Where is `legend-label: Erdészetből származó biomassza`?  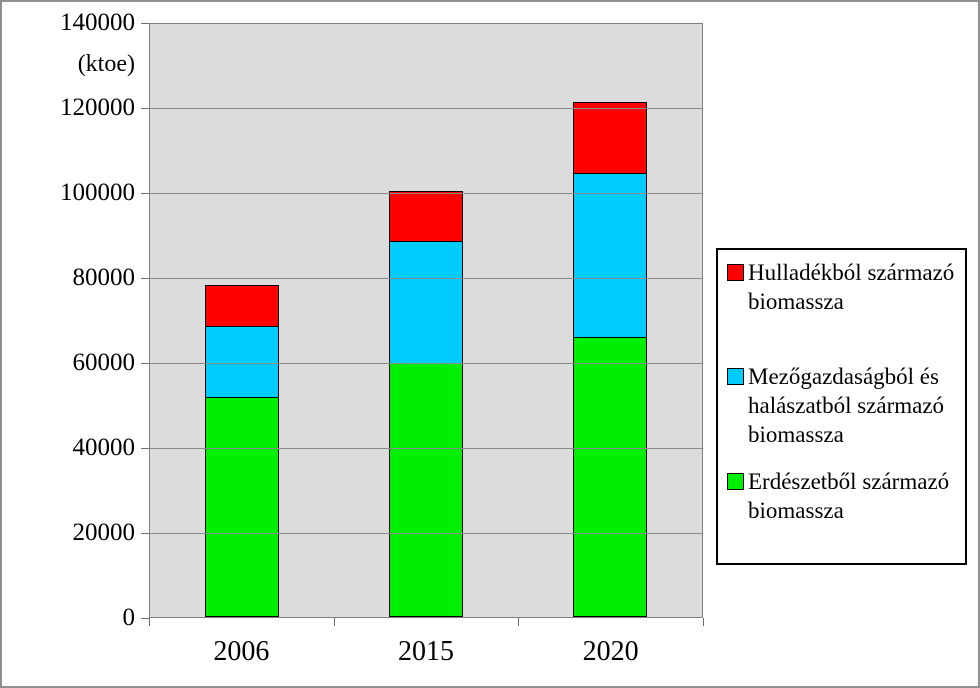
legend-label: Erdészetből származó biomassza is located at coordinates (849, 495).